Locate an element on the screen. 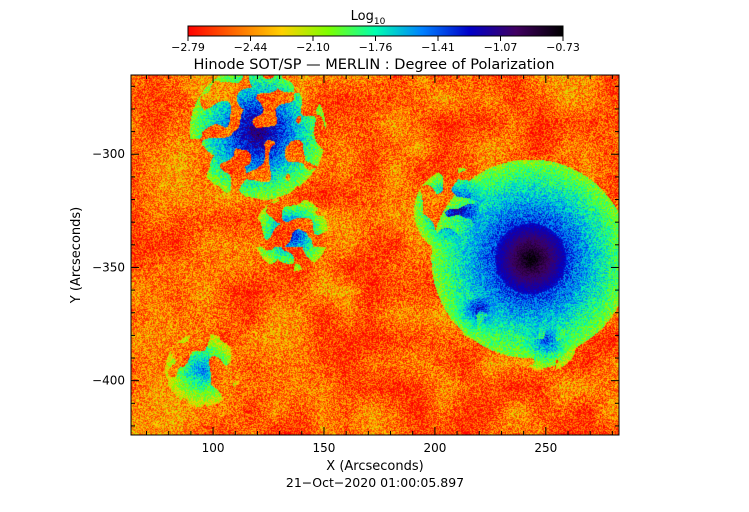  y-tick-label: −300 is located at coordinates (108, 154).